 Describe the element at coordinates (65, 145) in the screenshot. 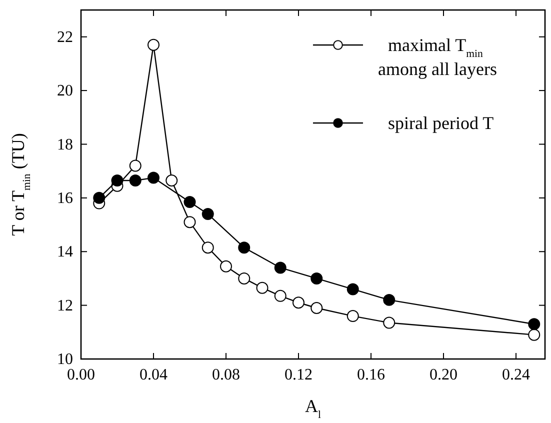

I see `y-tick-label: 18` at that location.